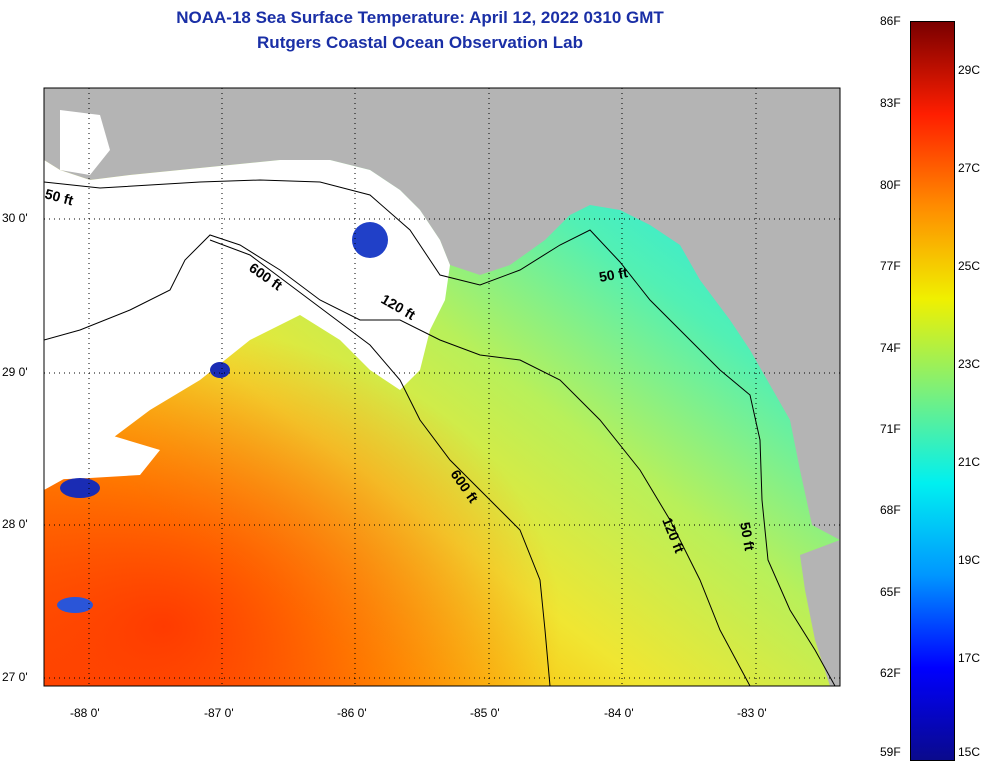 The image size is (992, 770). I want to click on colorbar-f-label: 86F, so click(890, 21).